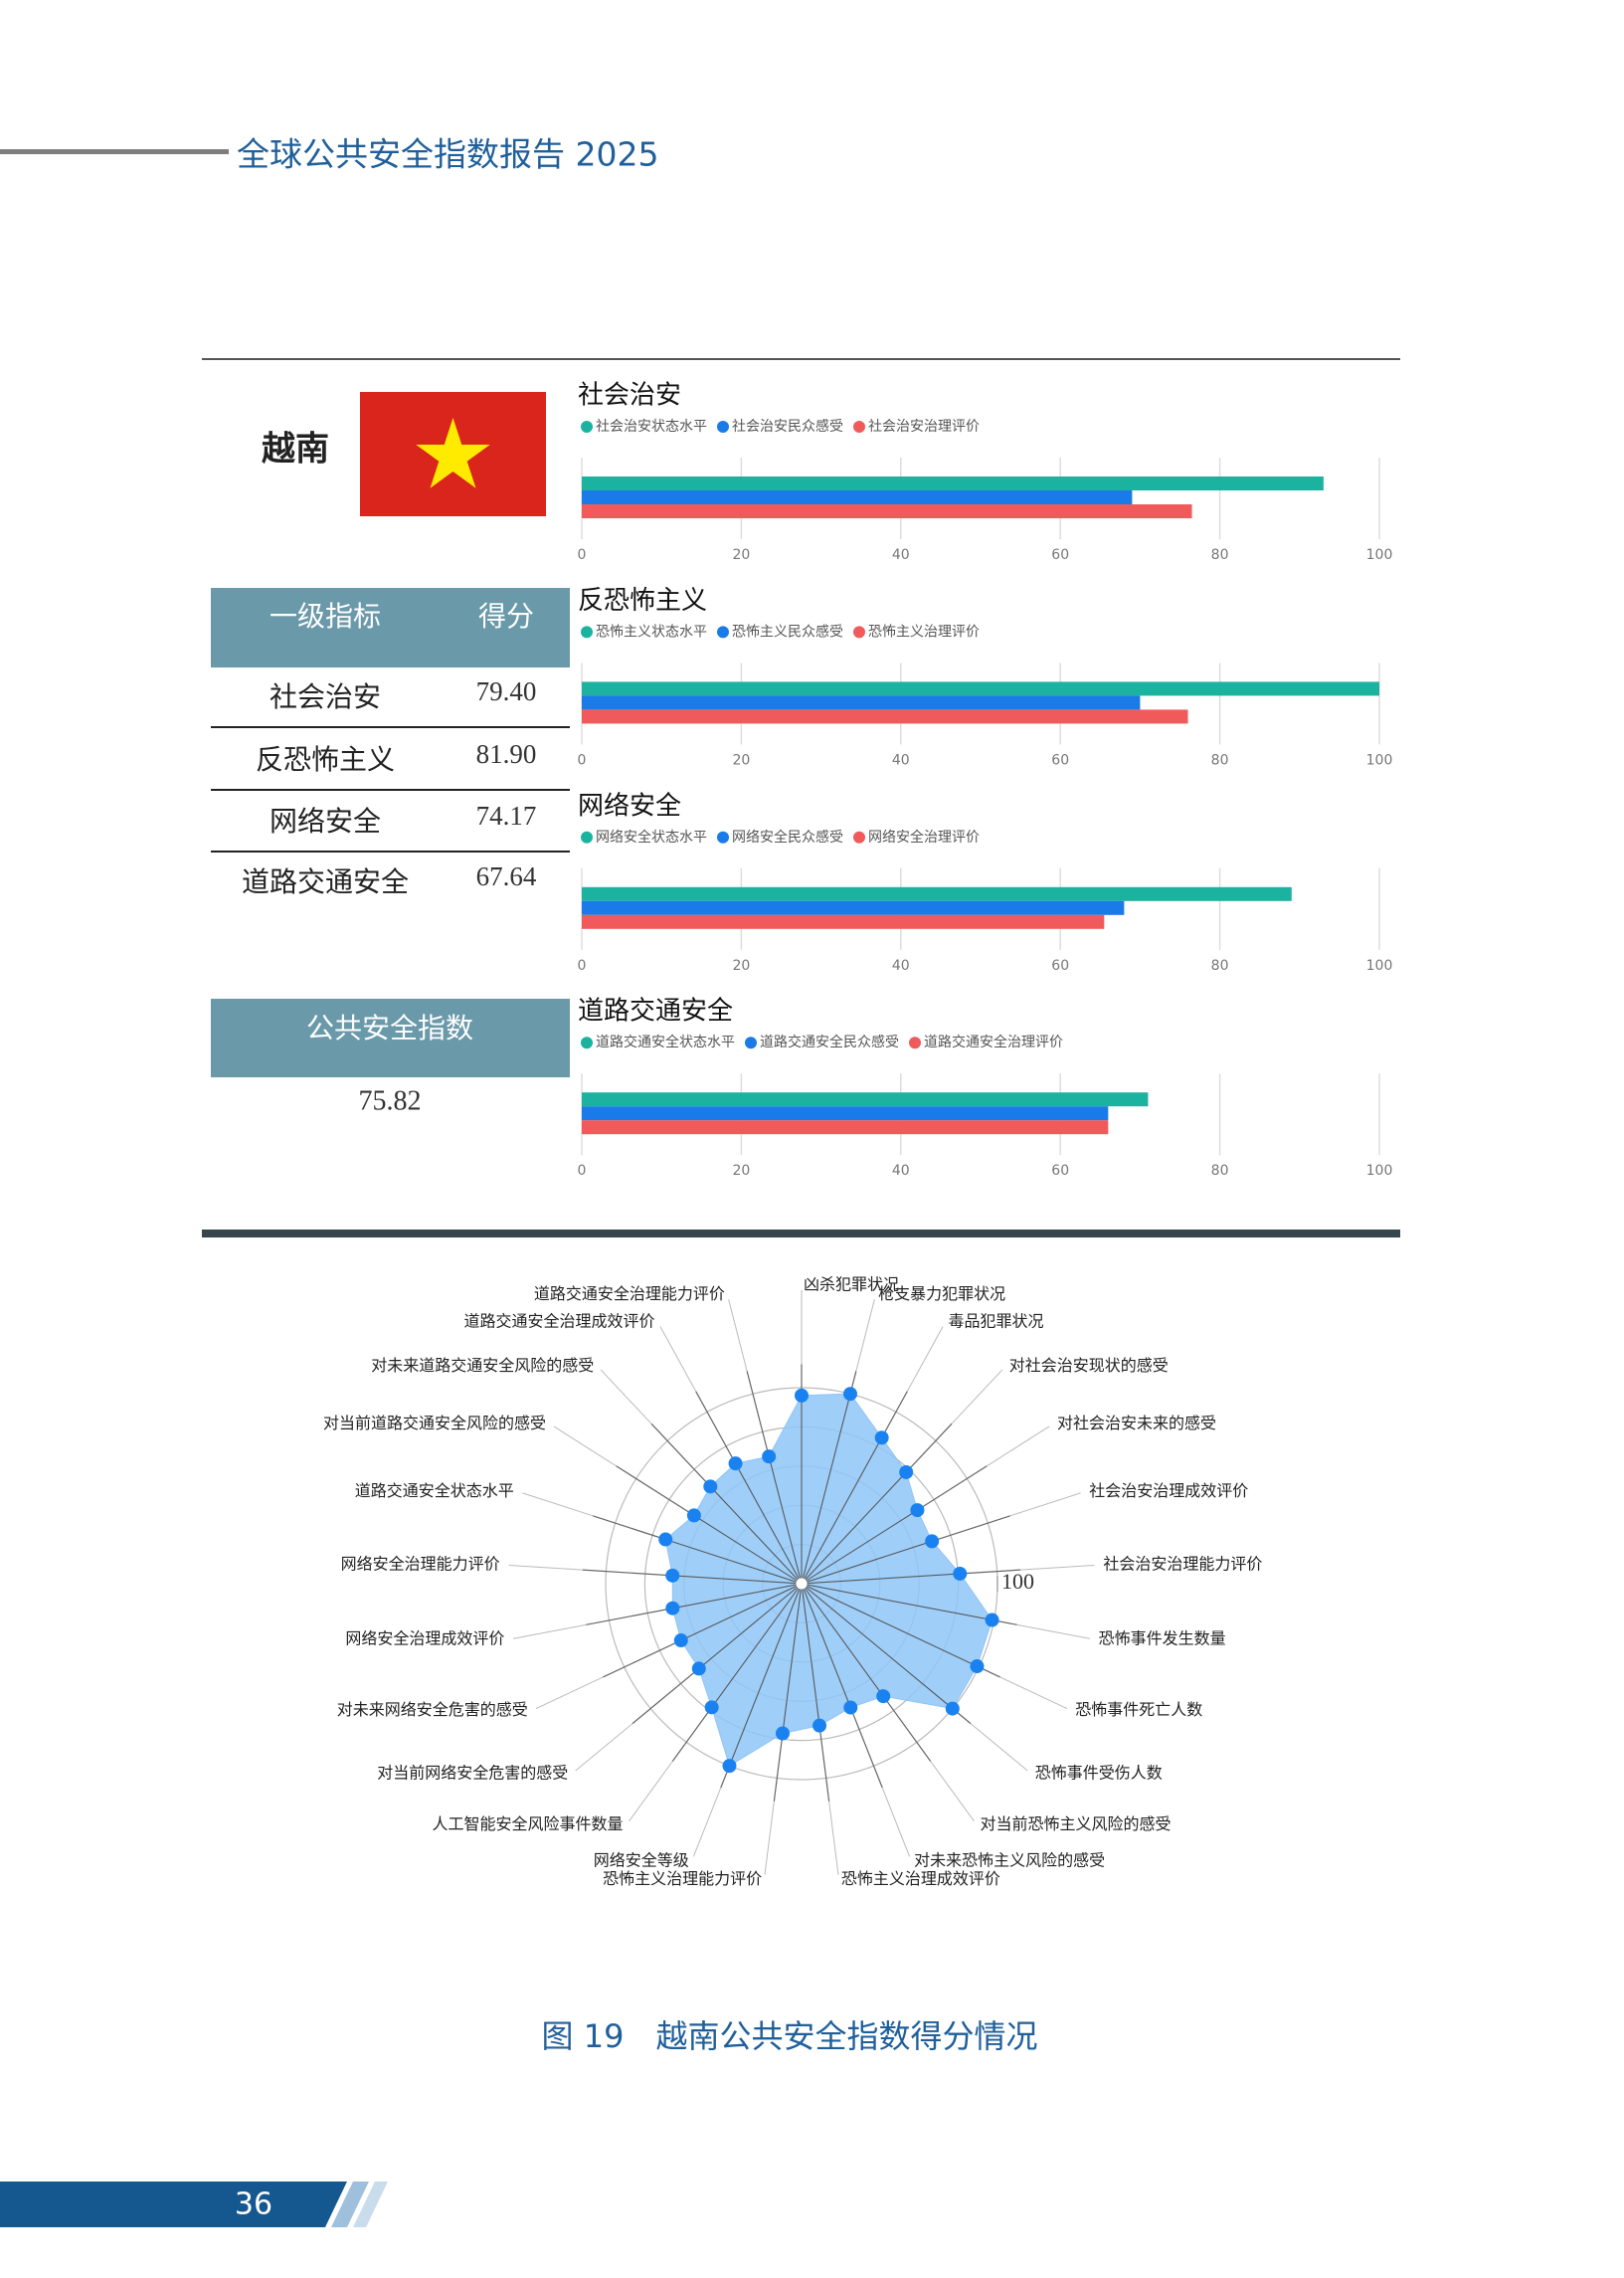  I want to click on radar-axis-label: 对未来恐怖主义风险的感受, so click(1009, 1860).